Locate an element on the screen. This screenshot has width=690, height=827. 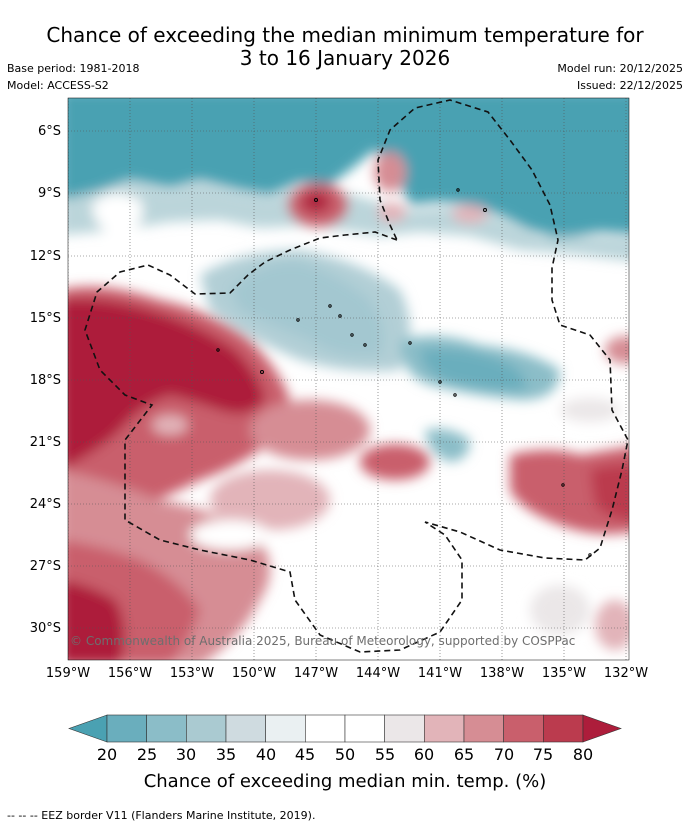
pink-blob-central-south is located at coordinates (270, 500).